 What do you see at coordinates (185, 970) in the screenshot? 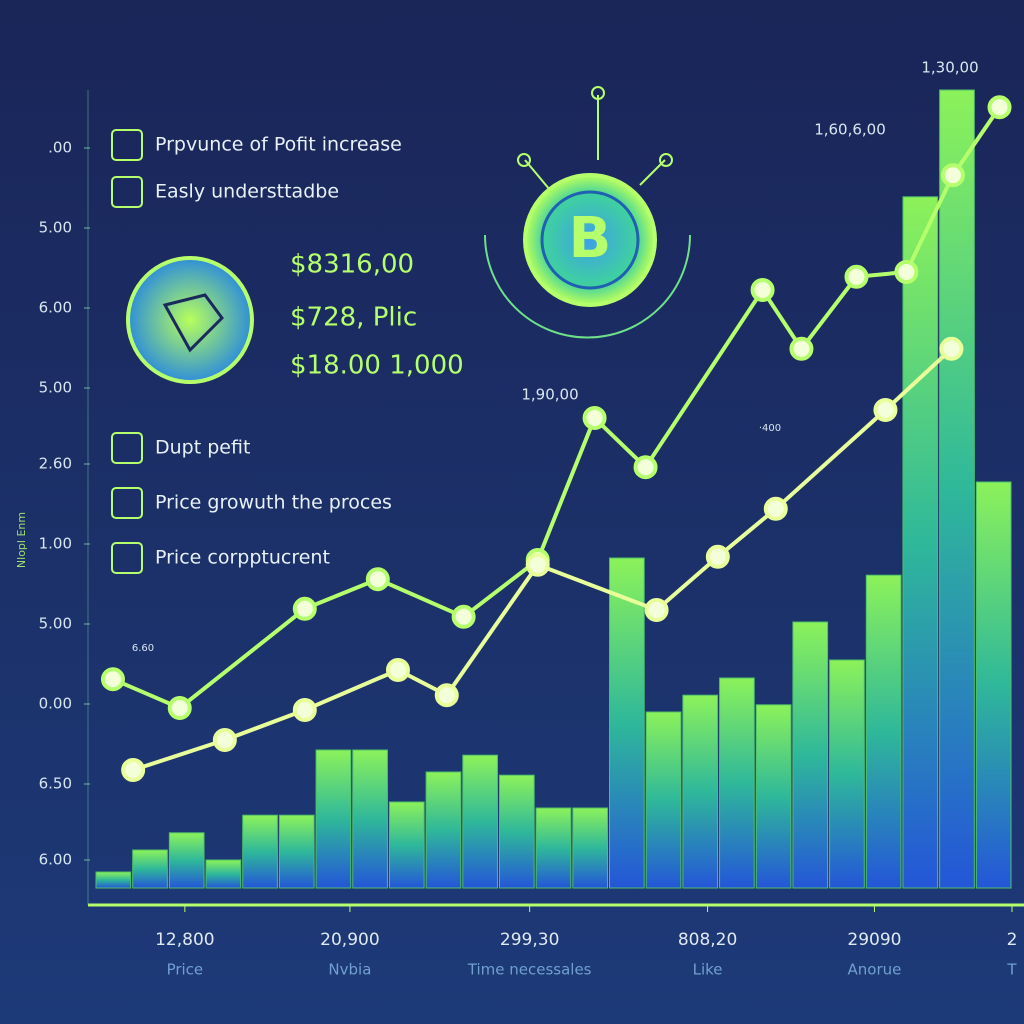
I see `x-sublabel: Price` at bounding box center [185, 970].